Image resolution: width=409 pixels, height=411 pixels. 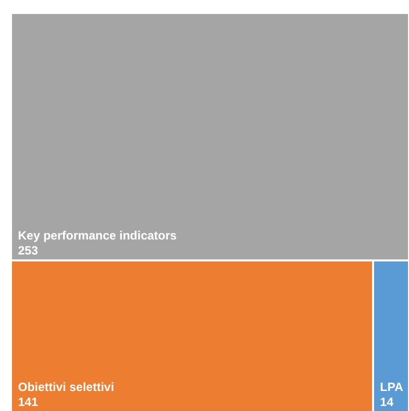 What do you see at coordinates (66, 387) in the screenshot?
I see `category-label: Obiettivi selettivi` at bounding box center [66, 387].